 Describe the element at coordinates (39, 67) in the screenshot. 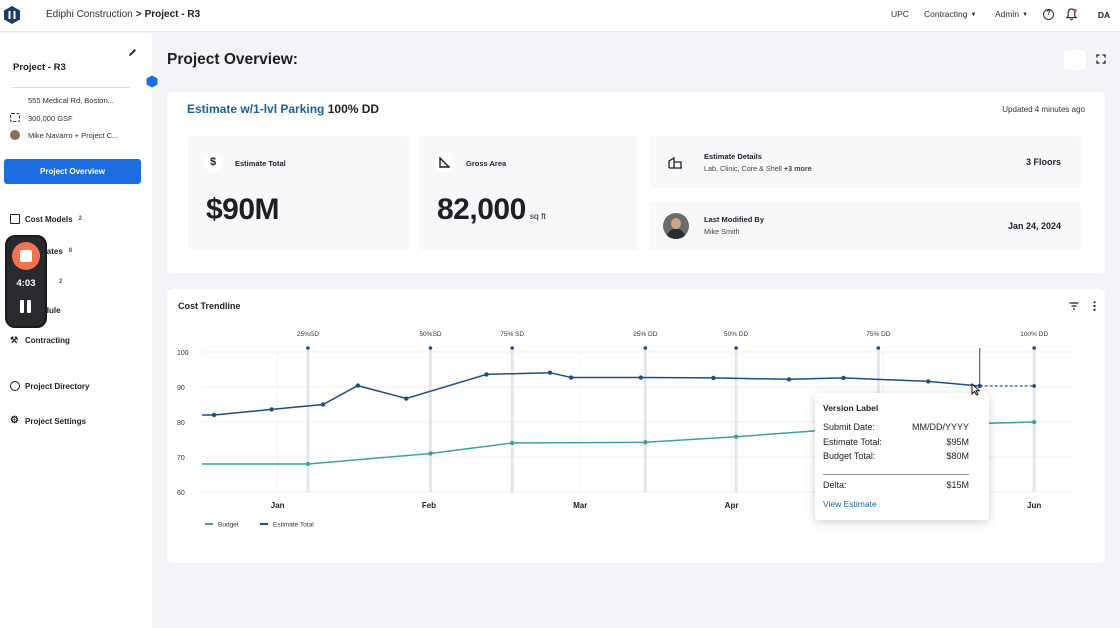

I see `sidebar-project-title: Project - R3` at that location.